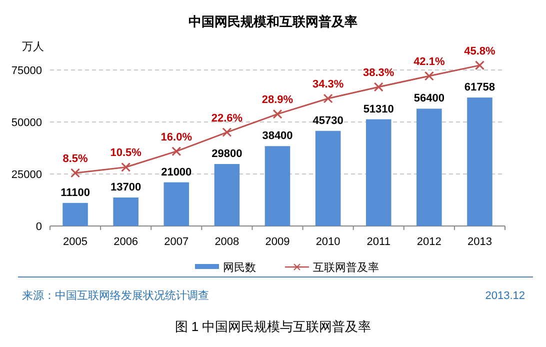 The image size is (546, 347). What do you see at coordinates (378, 72) in the screenshot?
I see `data-label: 38.3%` at bounding box center [378, 72].